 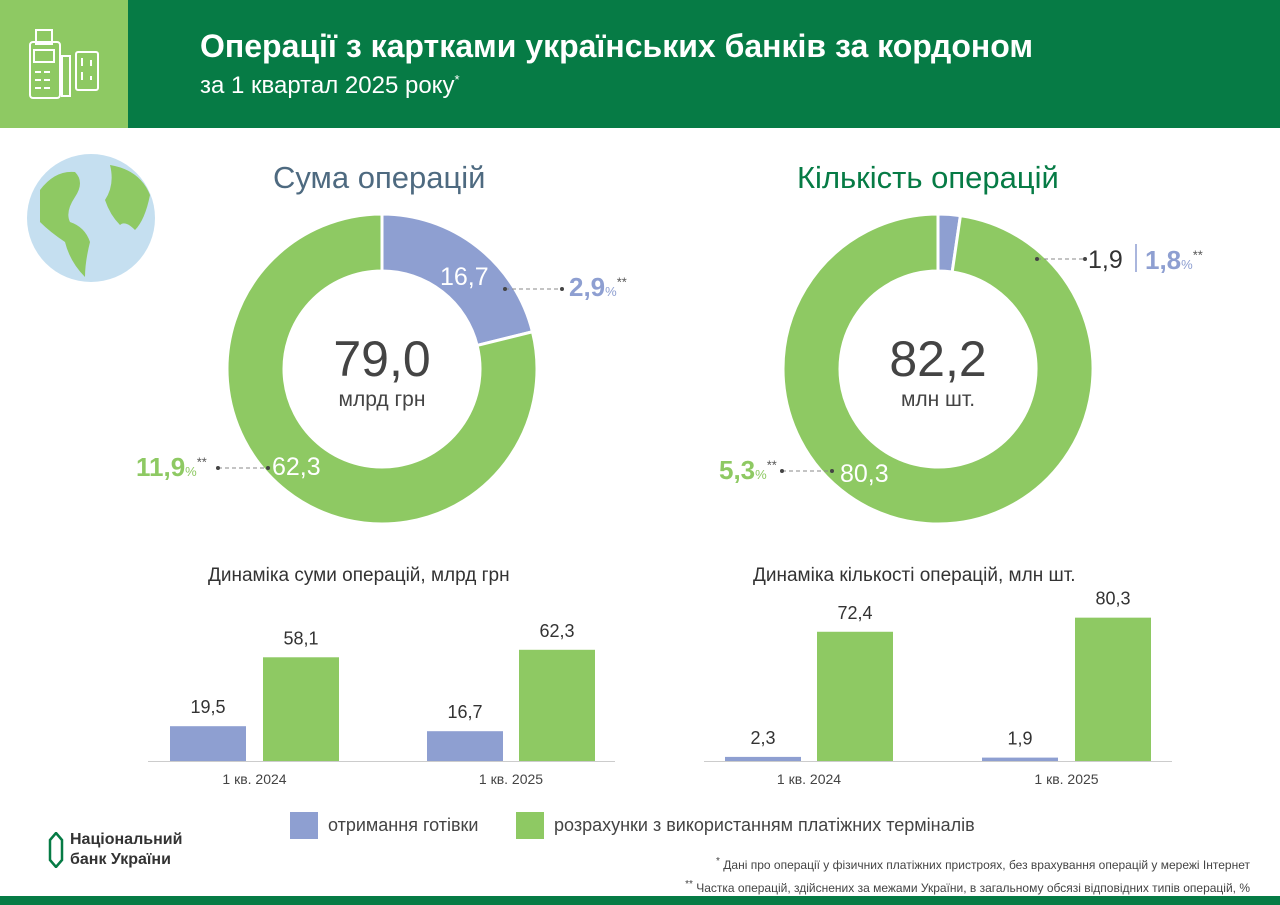 I want to click on bar-title-sum: Динаміка суми операцій, млрд грн, so click(x=359, y=575).